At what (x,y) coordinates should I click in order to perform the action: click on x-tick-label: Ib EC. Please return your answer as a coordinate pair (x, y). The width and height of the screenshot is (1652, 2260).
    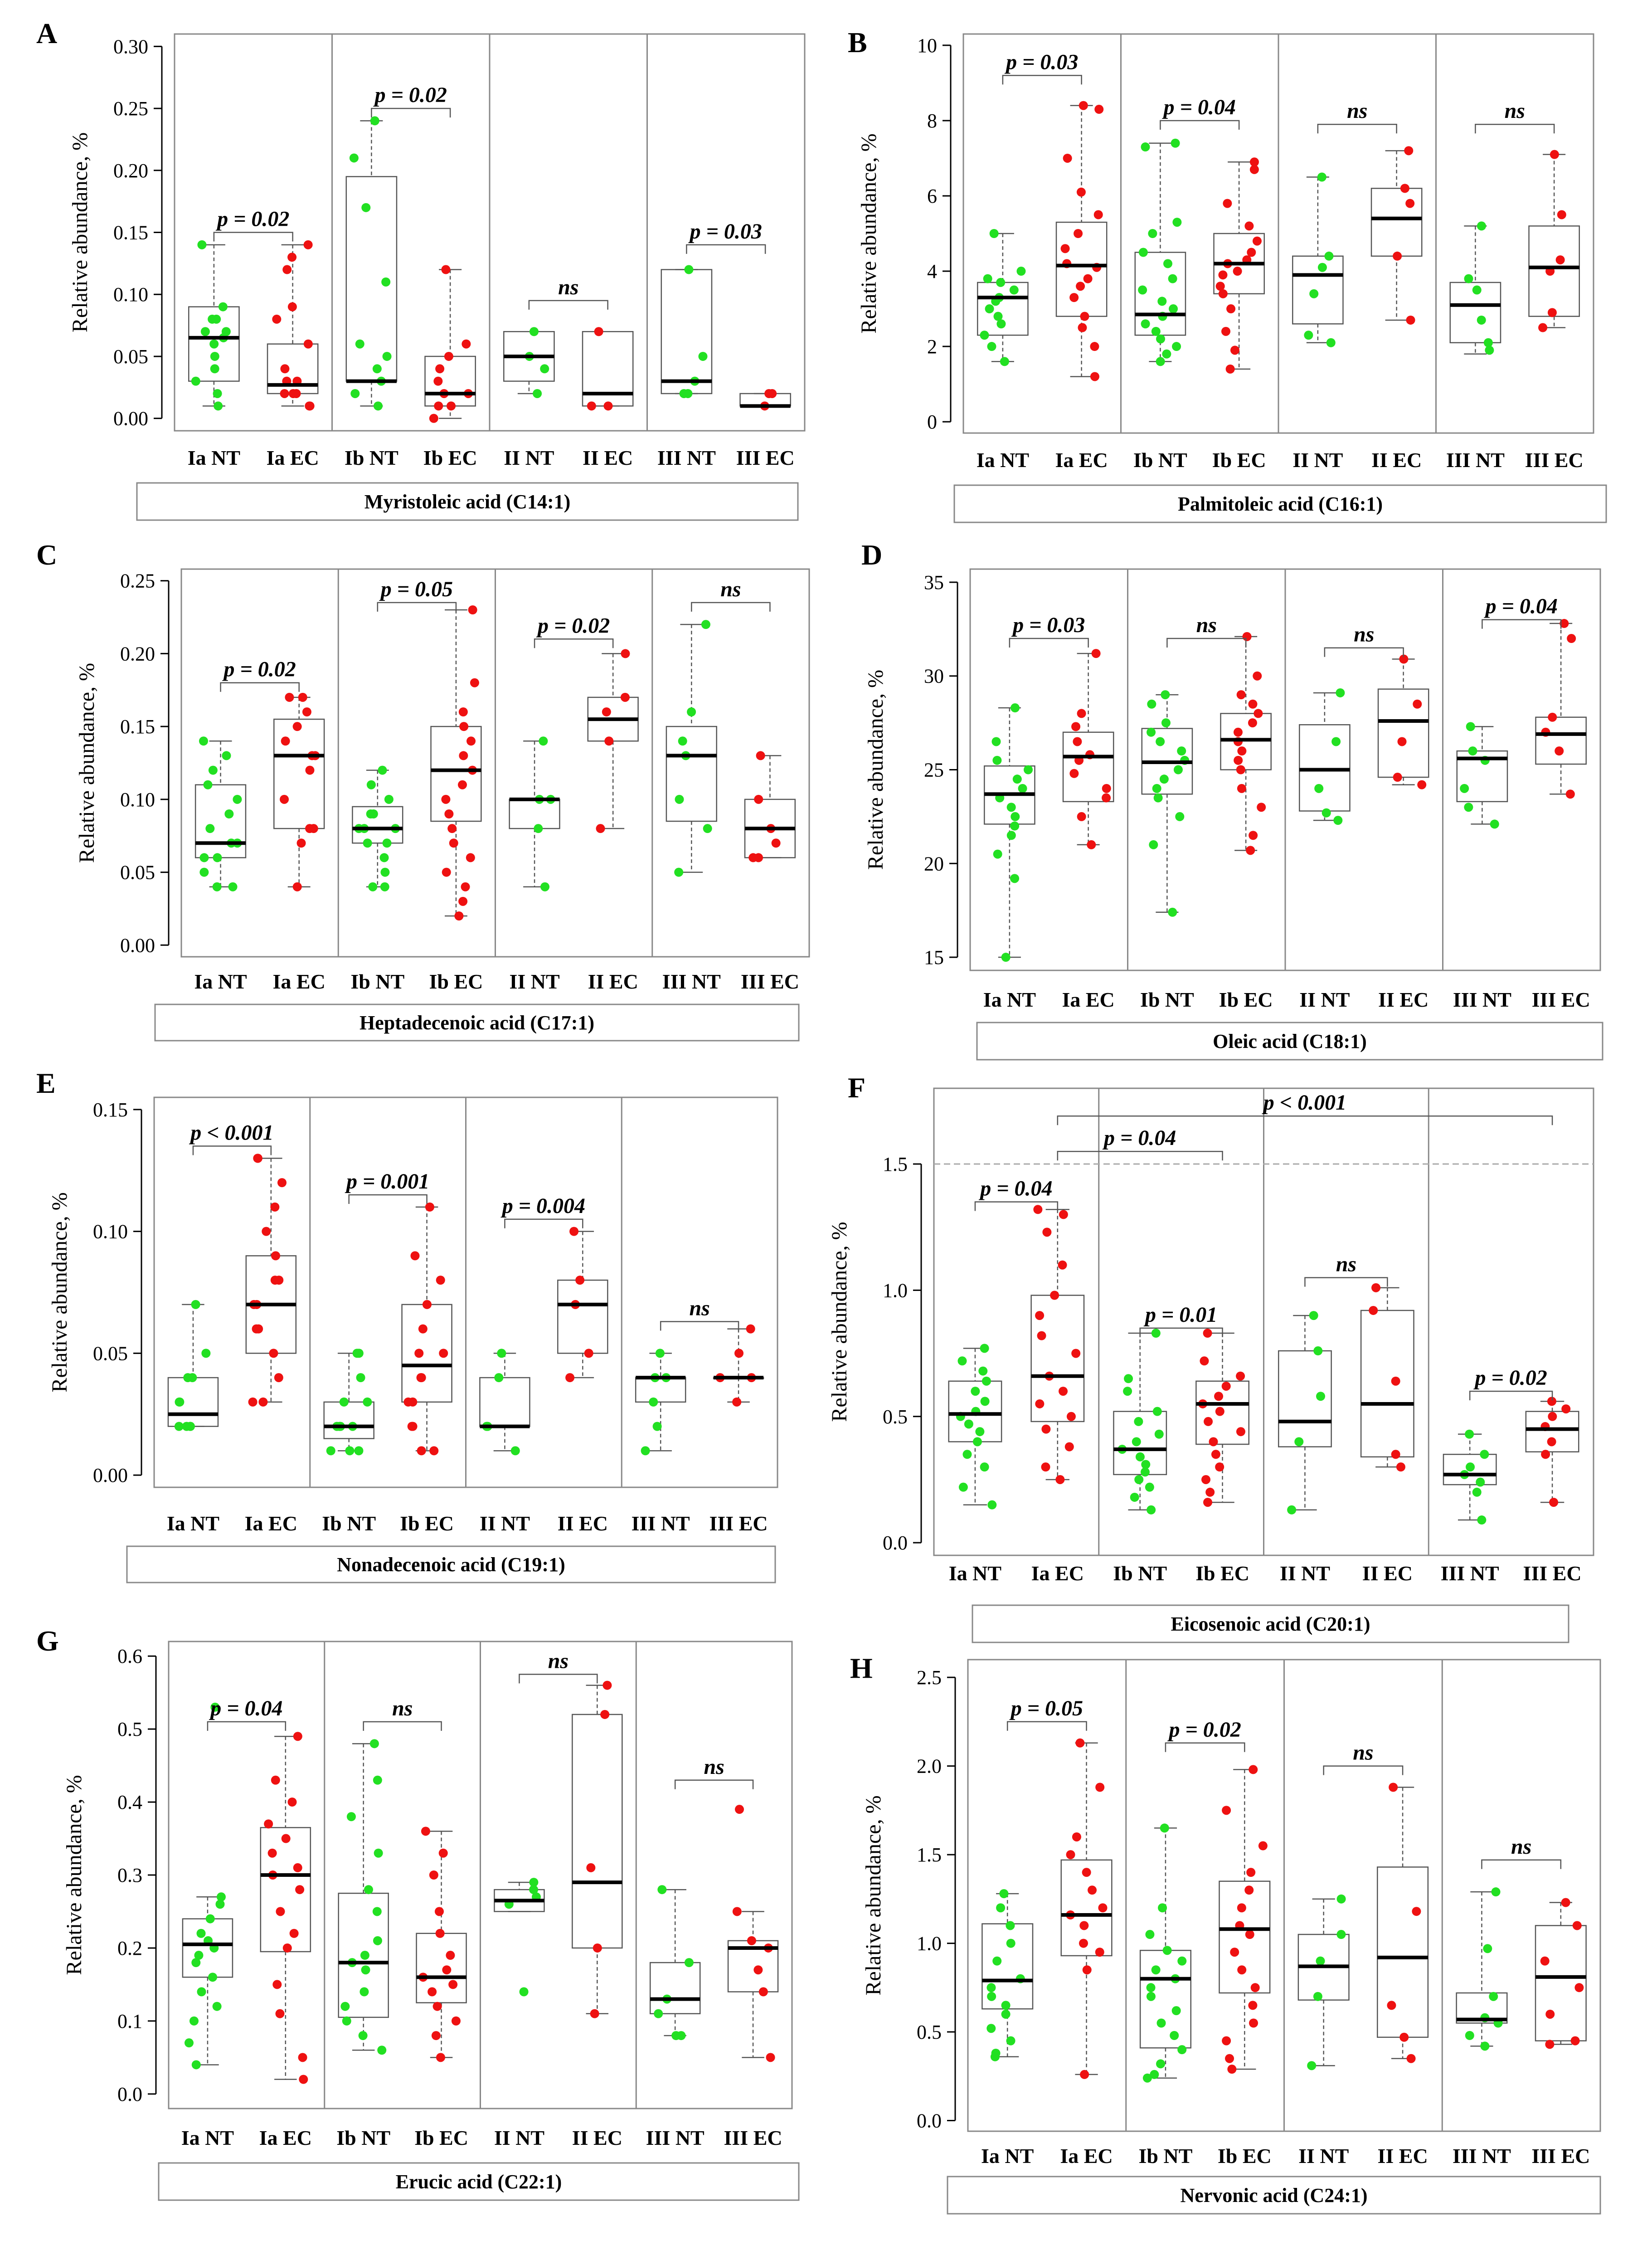
    Looking at the image, I should click on (441, 2137).